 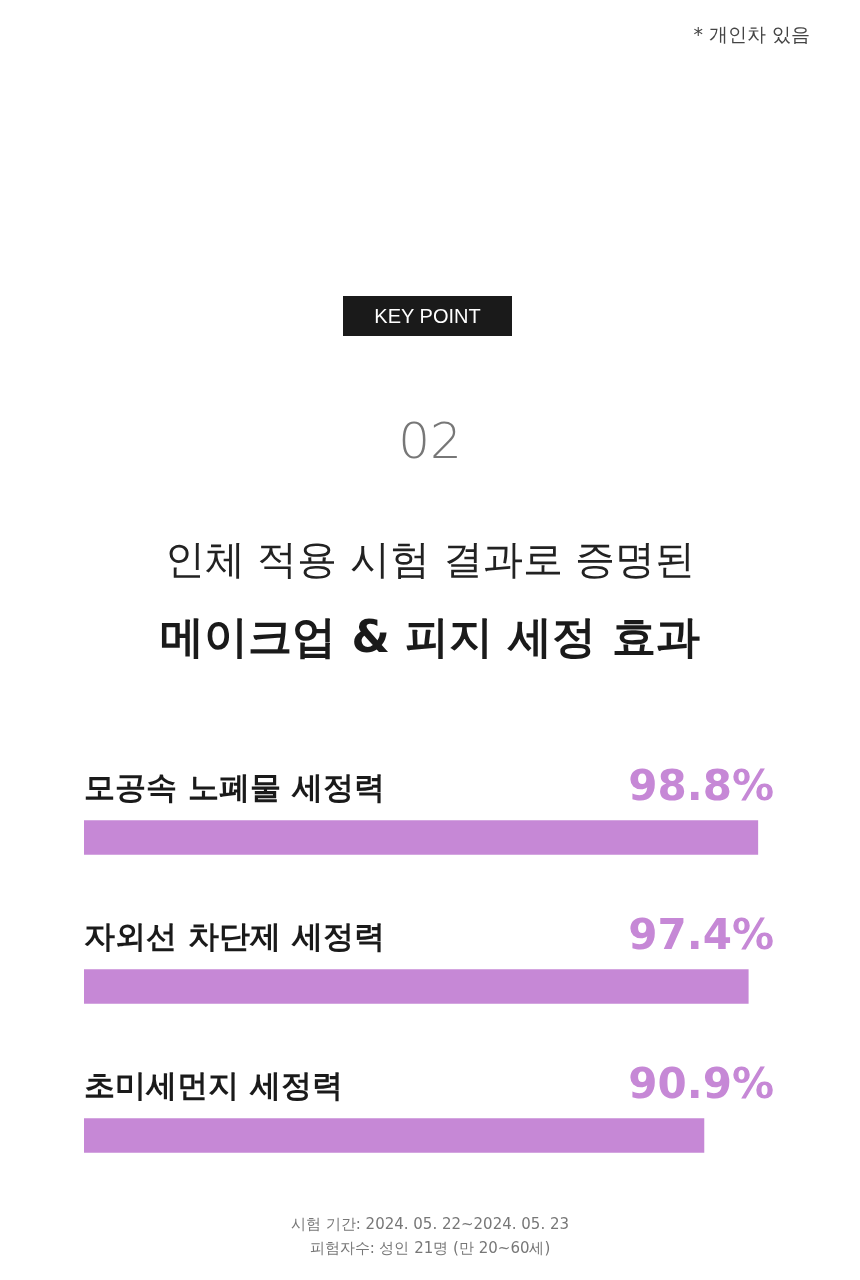 What do you see at coordinates (751, 34) in the screenshot?
I see `text: * 개인차 있음` at bounding box center [751, 34].